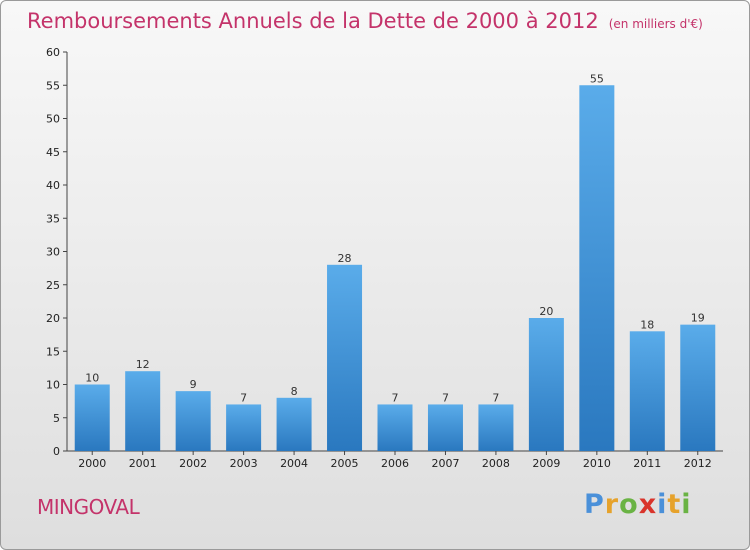 The image size is (750, 550). Describe the element at coordinates (597, 78) in the screenshot. I see `bar-value-label: 55` at that location.